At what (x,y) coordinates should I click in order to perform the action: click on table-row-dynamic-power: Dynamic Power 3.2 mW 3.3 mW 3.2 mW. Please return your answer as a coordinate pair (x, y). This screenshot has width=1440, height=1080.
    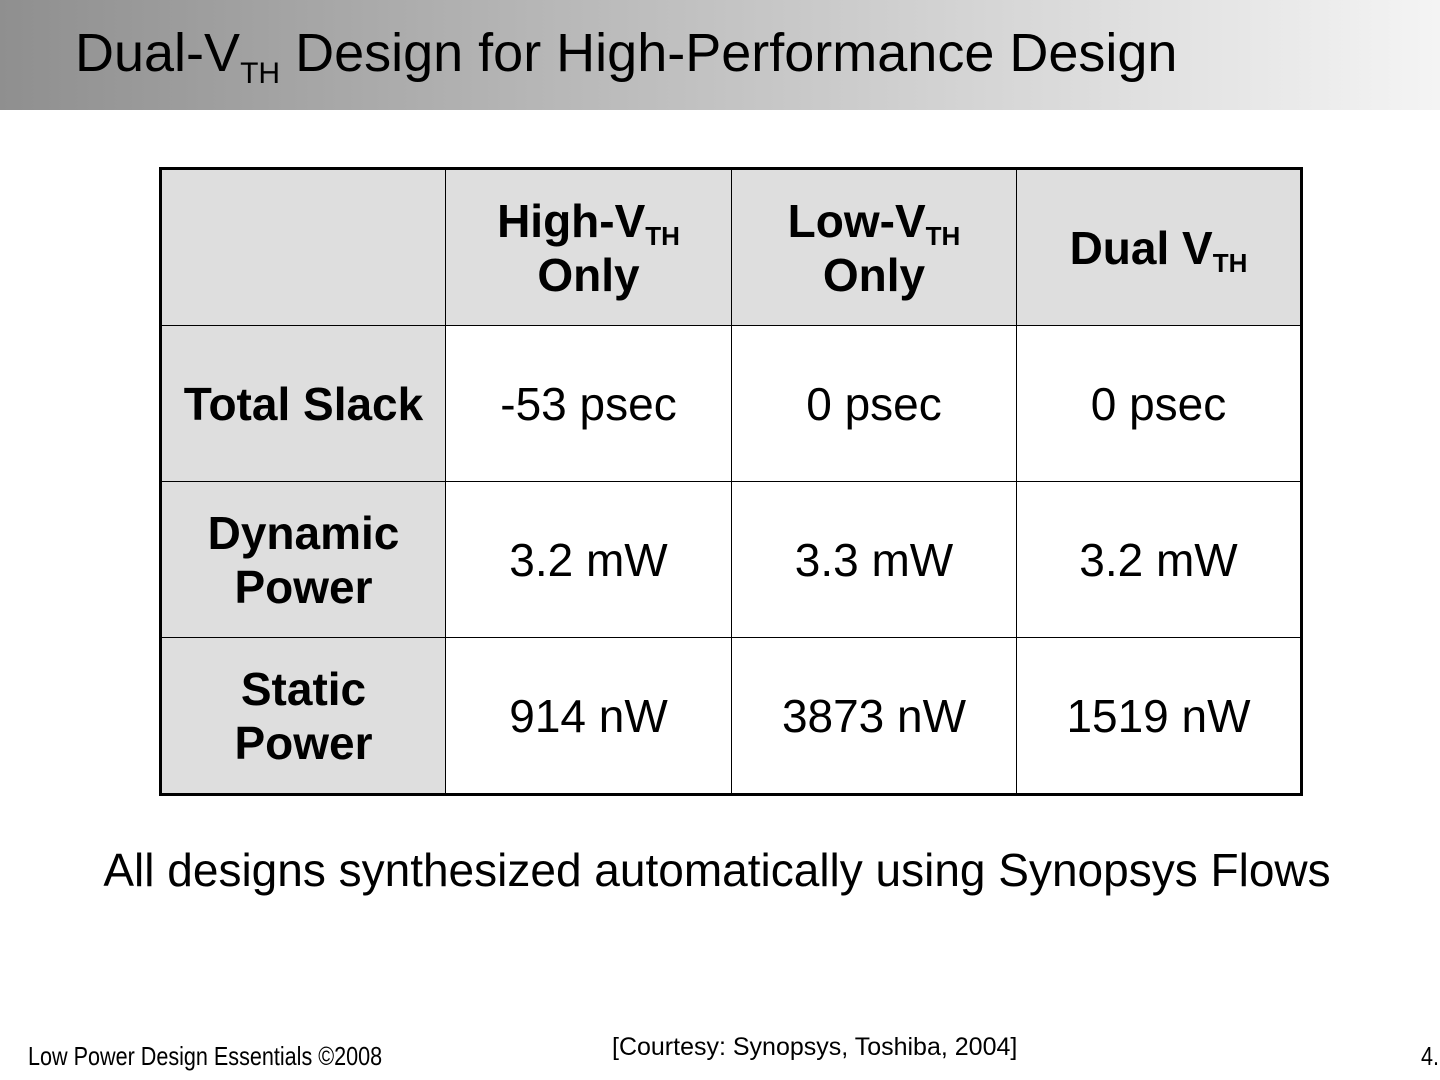
    Looking at the image, I should click on (731, 559).